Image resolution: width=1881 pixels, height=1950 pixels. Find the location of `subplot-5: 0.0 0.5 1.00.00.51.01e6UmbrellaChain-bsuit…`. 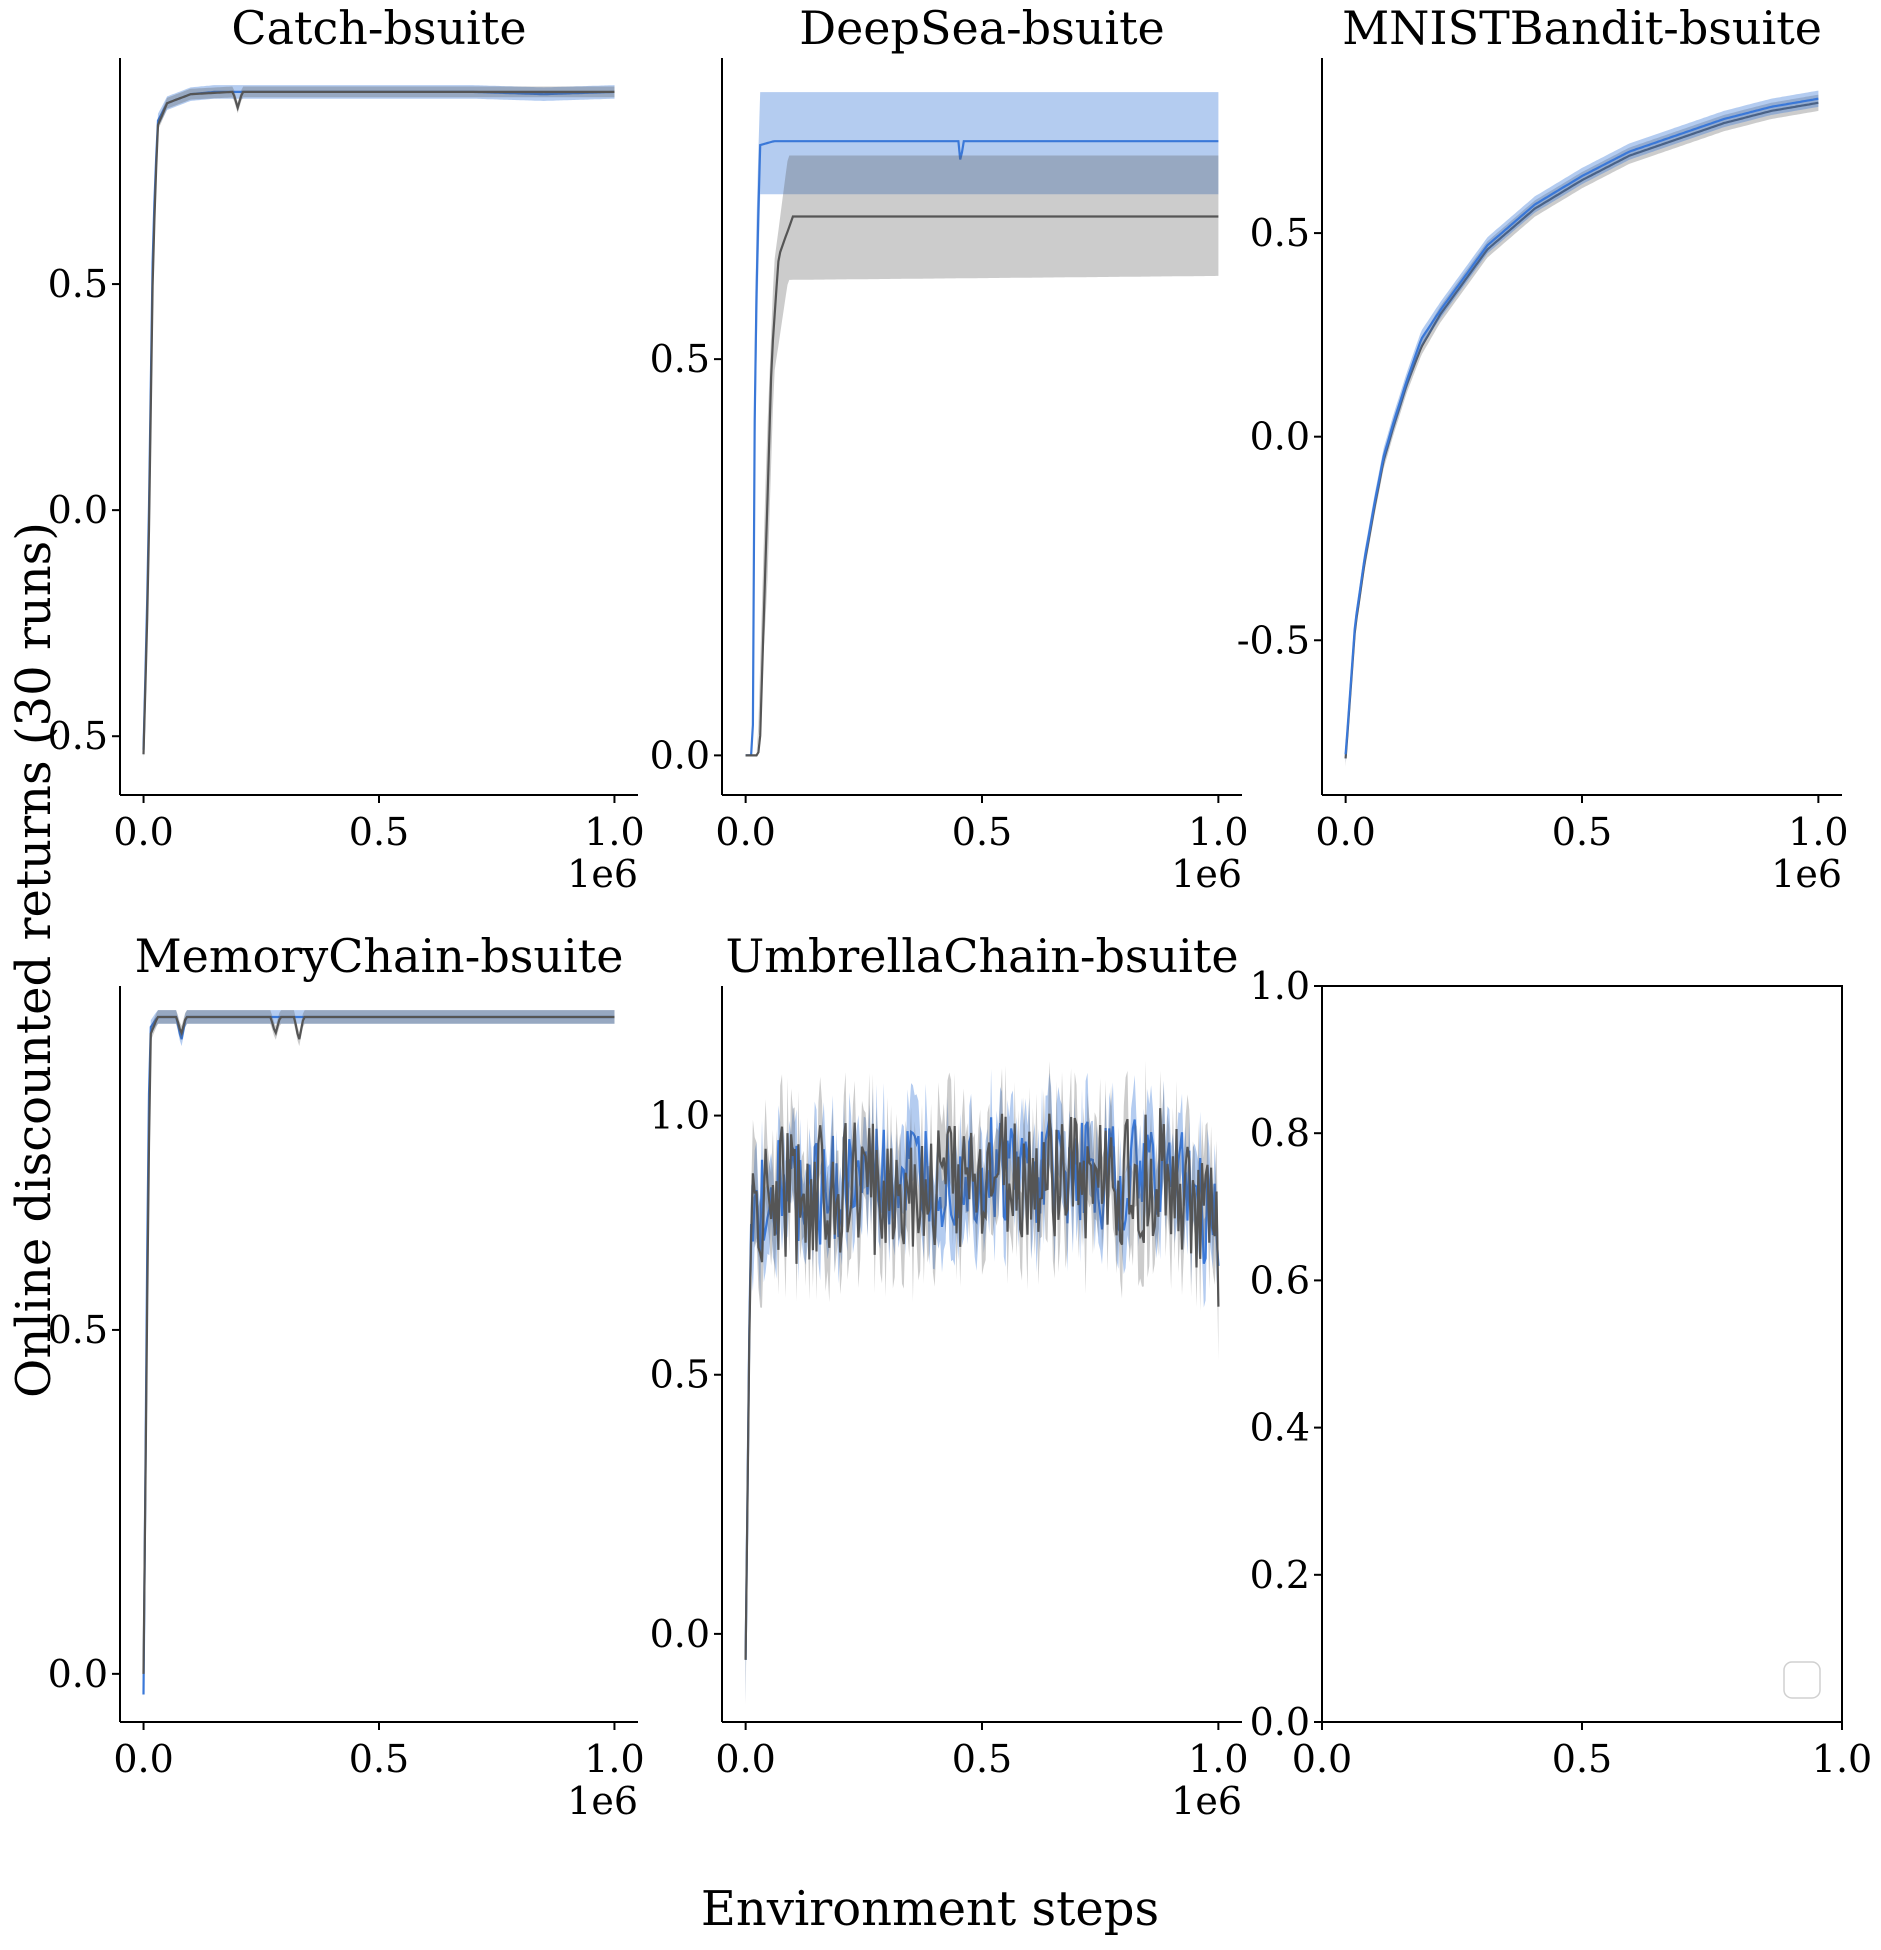

subplot-5: 0.0 0.5 1.00.00.51.01e6UmbrellaChain-bsuit… is located at coordinates (949, 1376).